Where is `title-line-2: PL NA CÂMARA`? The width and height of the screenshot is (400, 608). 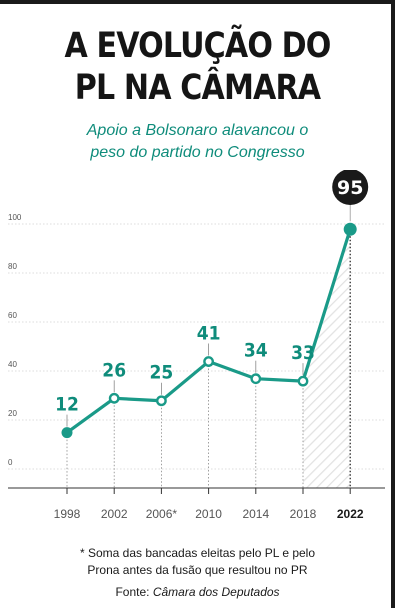
title-line-2: PL NA CÂMARA is located at coordinates (197, 88).